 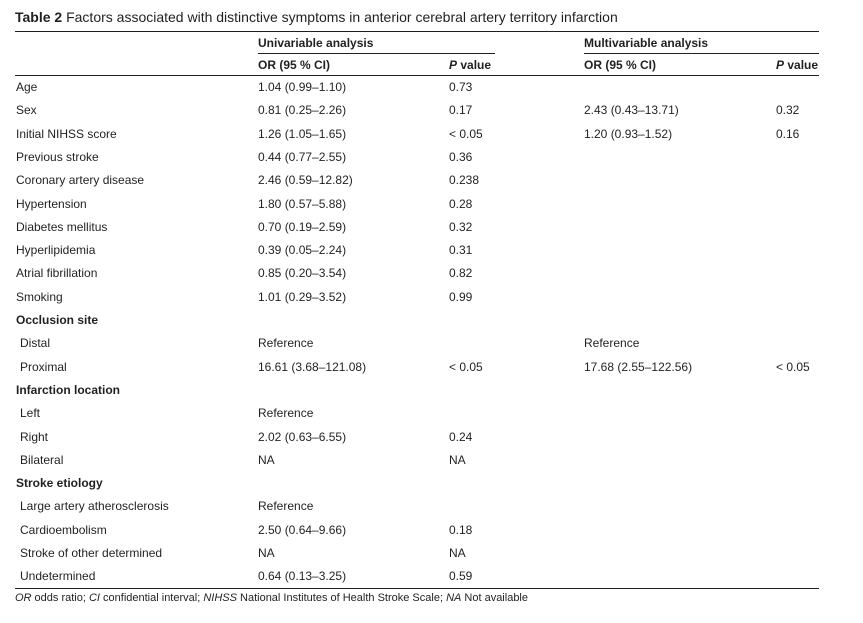 What do you see at coordinates (302, 157) in the screenshot?
I see `univariable-or: 0.44 (0.77–2.55)` at bounding box center [302, 157].